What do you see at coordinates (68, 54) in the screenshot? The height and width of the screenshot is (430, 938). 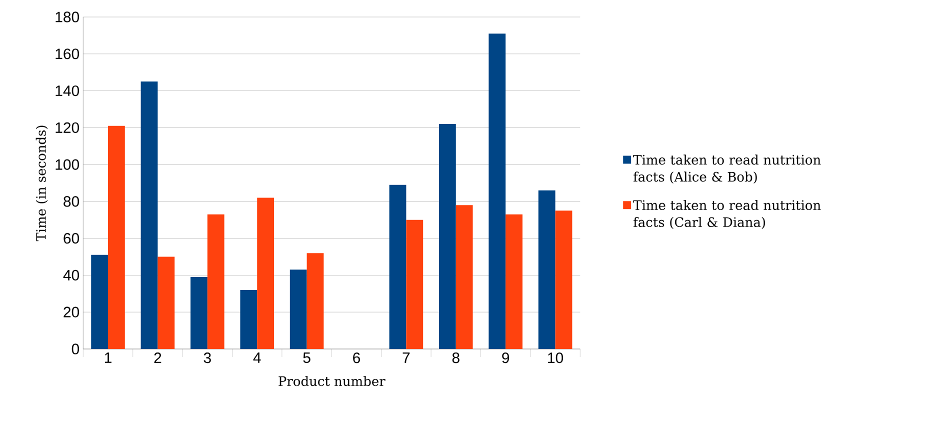 I see `y-tick-label: 160` at bounding box center [68, 54].